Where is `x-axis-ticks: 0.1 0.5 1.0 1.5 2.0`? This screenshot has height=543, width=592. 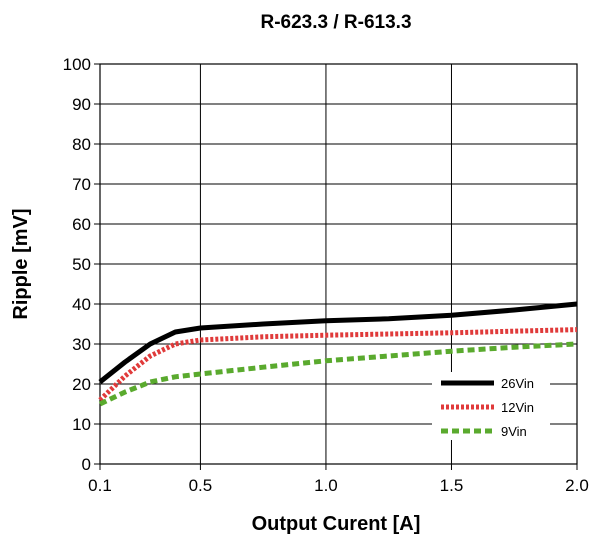 x-axis-ticks: 0.1 0.5 1.0 1.5 2.0 is located at coordinates (338, 479).